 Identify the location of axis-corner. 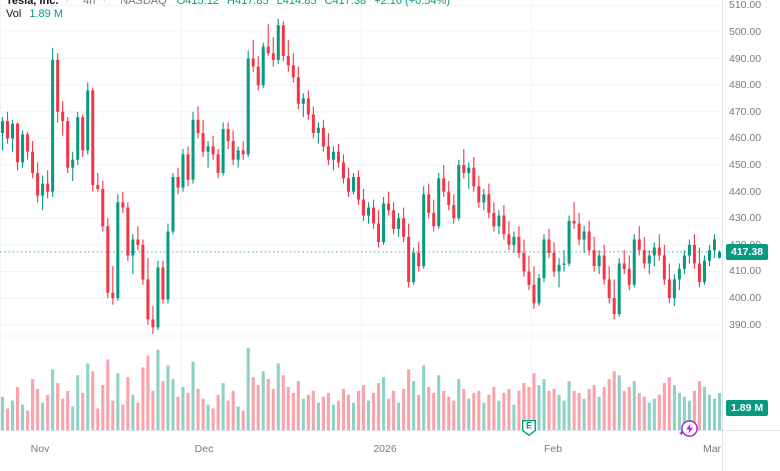
(751, 451).